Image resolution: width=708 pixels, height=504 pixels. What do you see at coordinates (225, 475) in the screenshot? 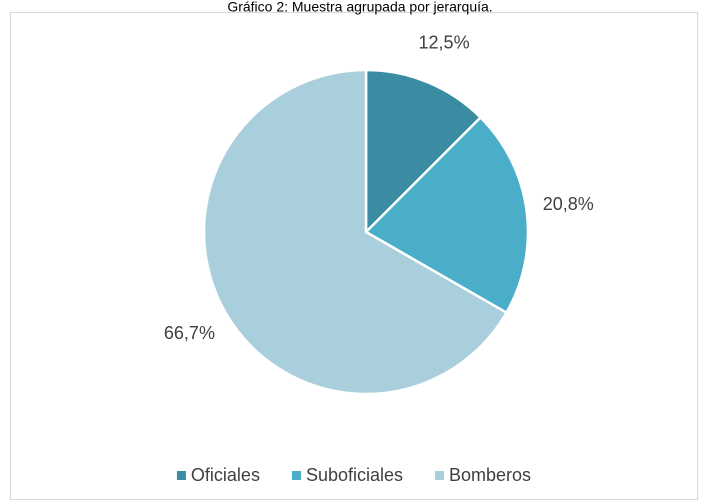
I see `legend-label: Oficiales` at bounding box center [225, 475].